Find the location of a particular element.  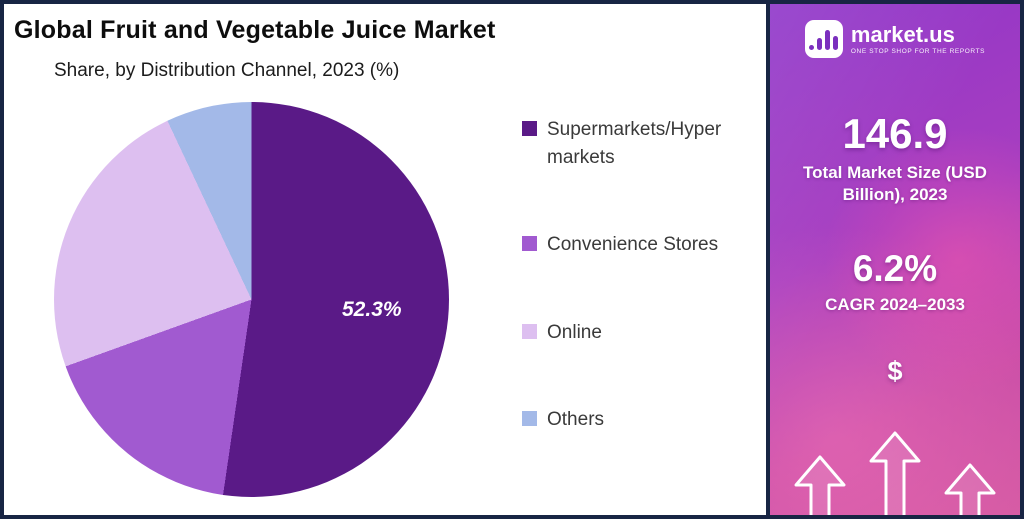

growth-arrows-icon is located at coordinates (895, 473).